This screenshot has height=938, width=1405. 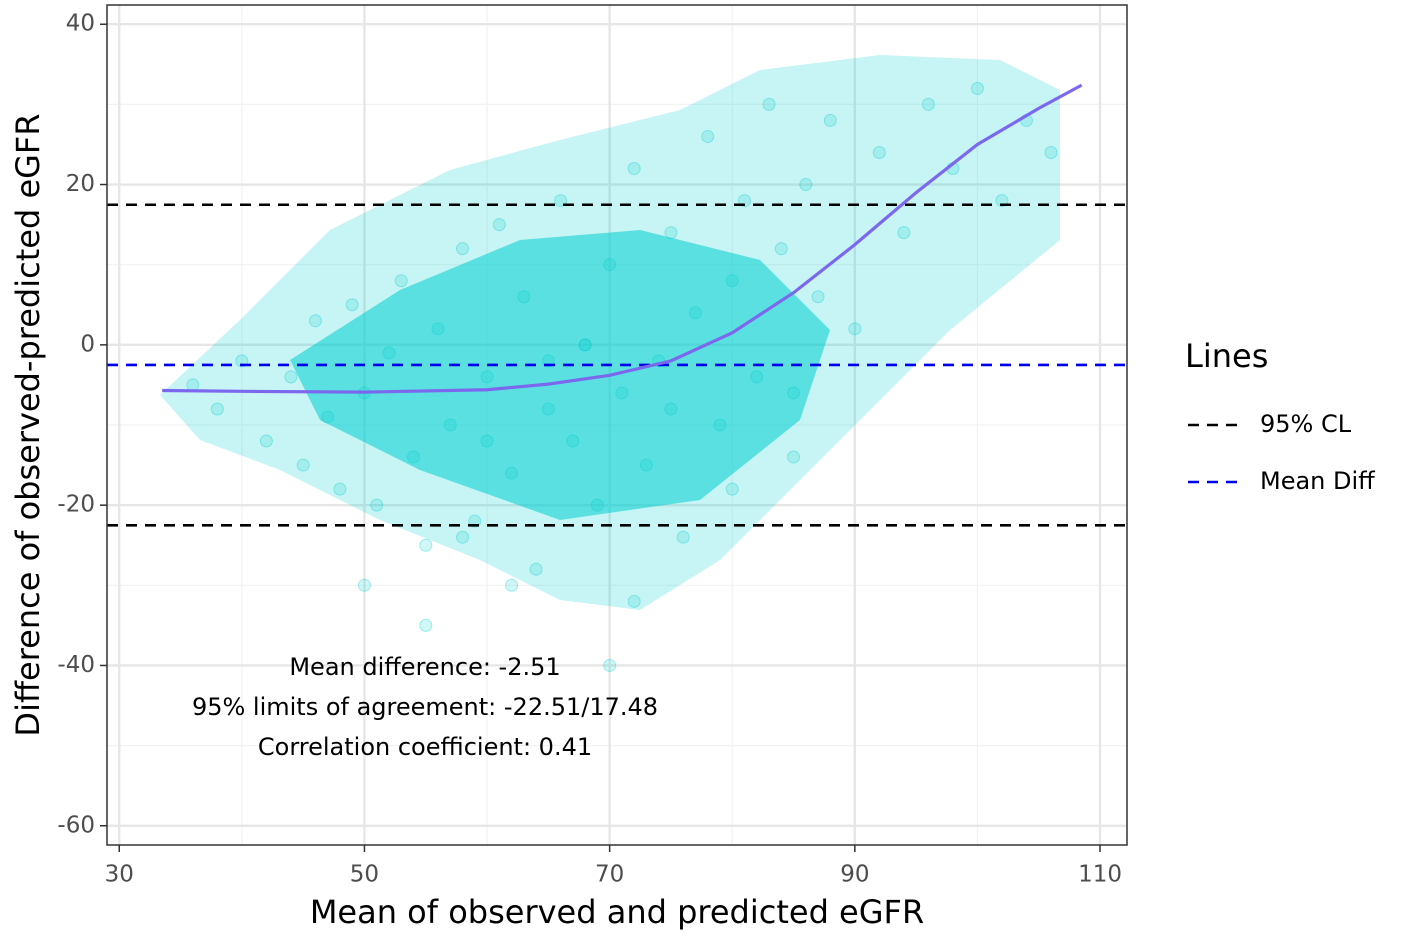 What do you see at coordinates (1226, 356) in the screenshot?
I see `legend-title: Lines` at bounding box center [1226, 356].